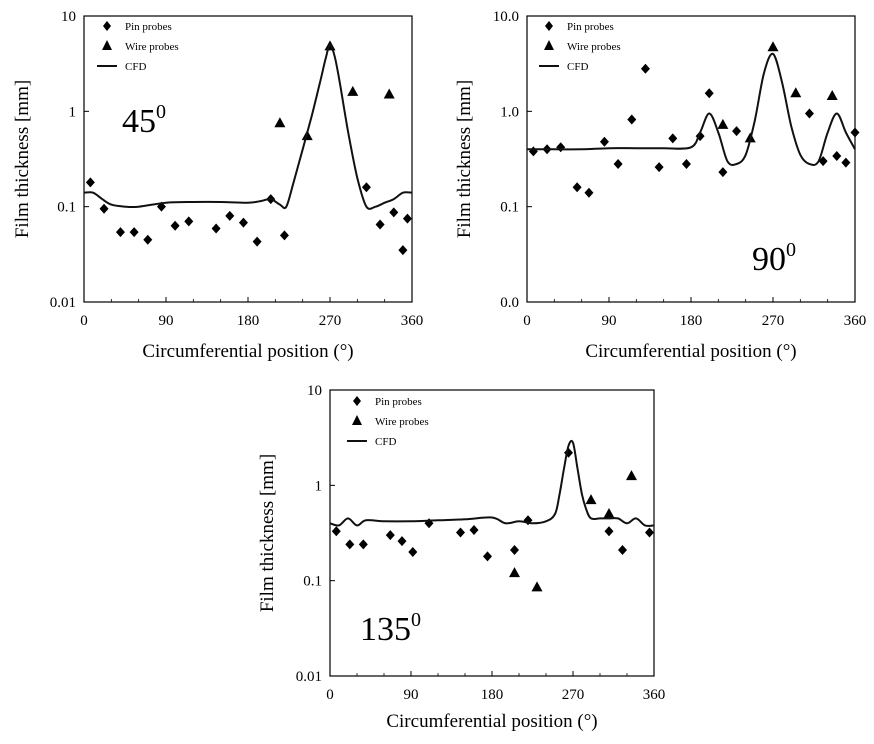 The width and height of the screenshot is (874, 744). I want to click on angle-annotation: 1350, so click(390, 628).